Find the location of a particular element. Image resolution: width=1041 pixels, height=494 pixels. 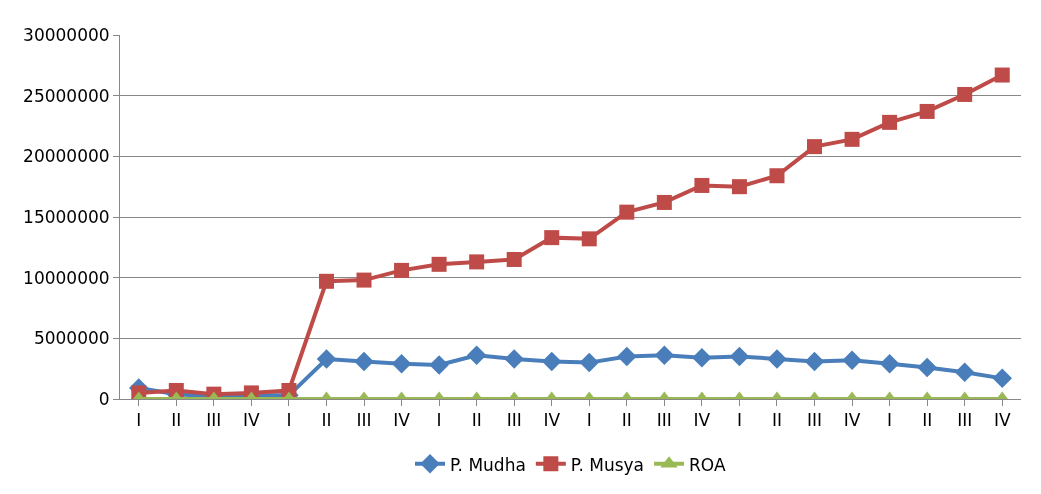

y-tick-label: 30000000 is located at coordinates (66, 34).